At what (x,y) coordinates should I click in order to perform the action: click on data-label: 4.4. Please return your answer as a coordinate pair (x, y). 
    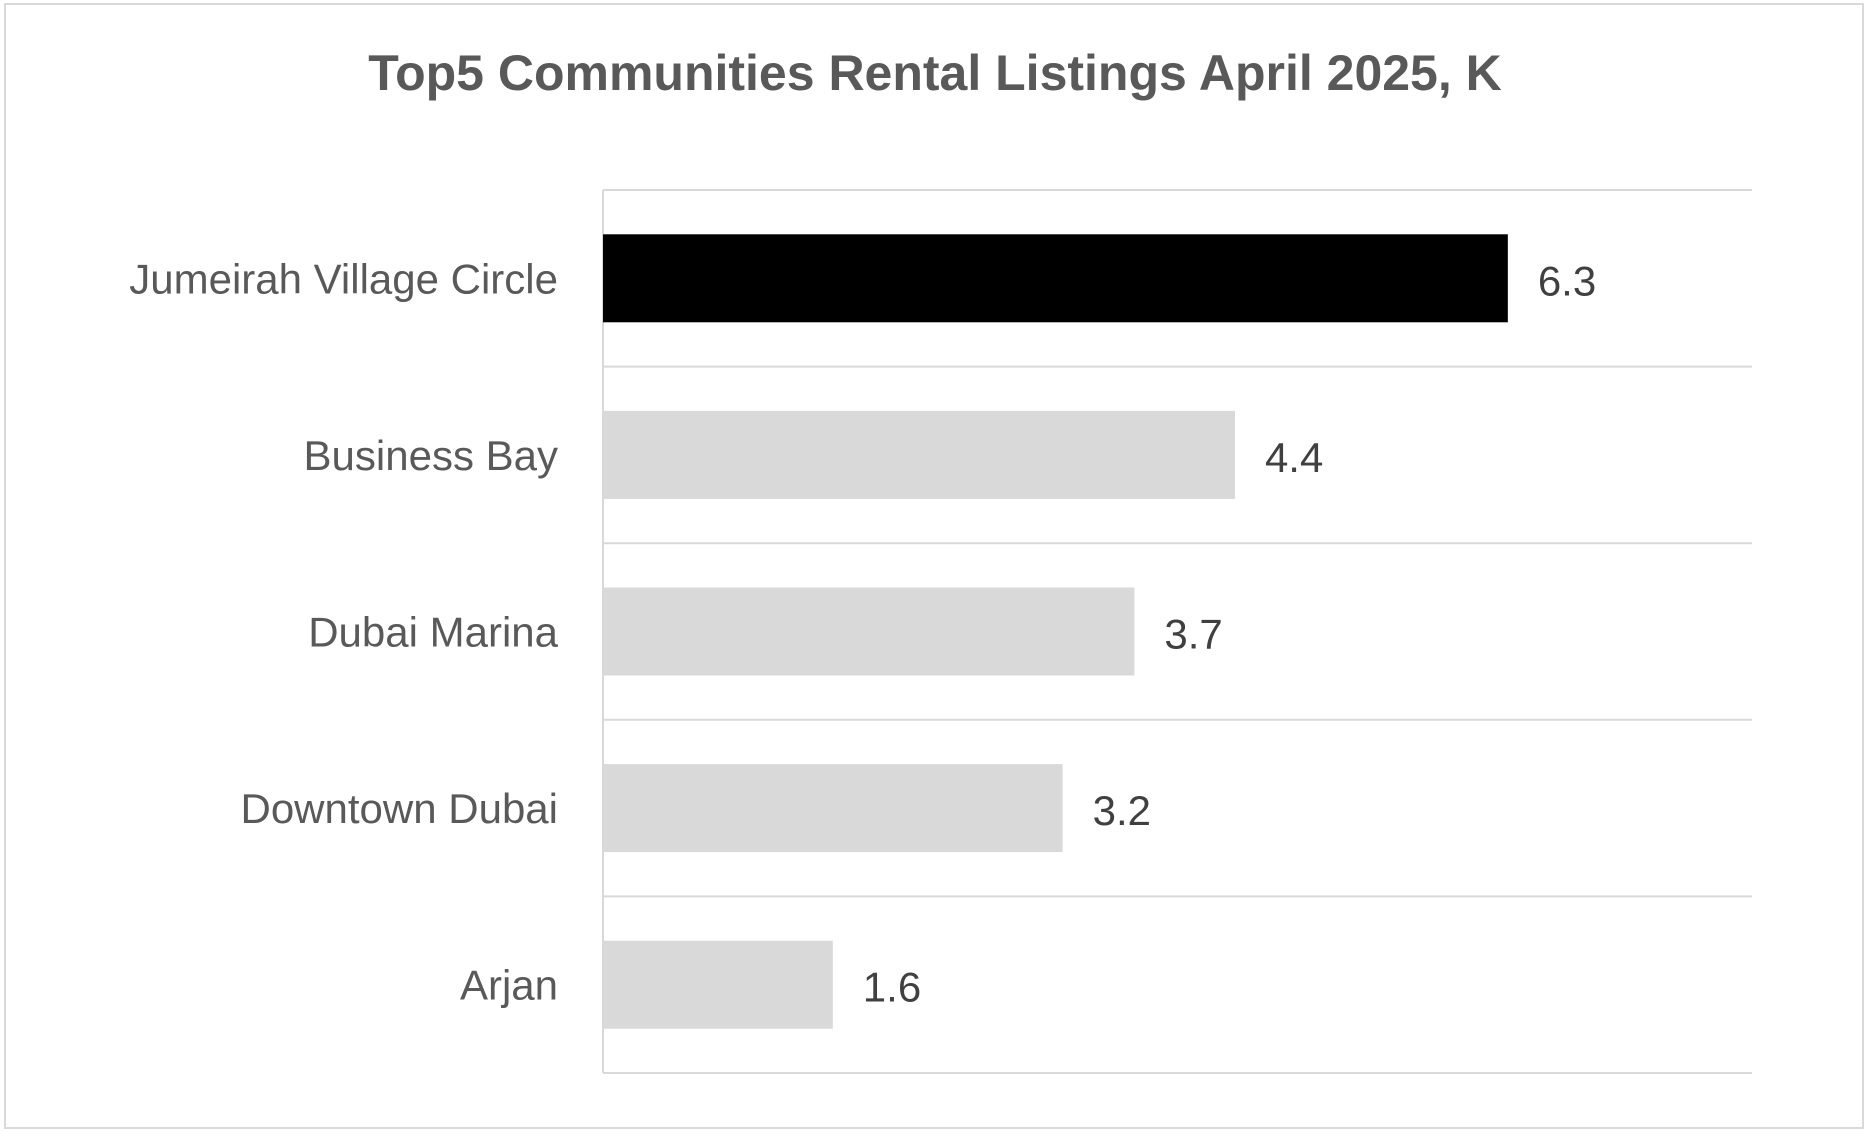
    Looking at the image, I should click on (1294, 457).